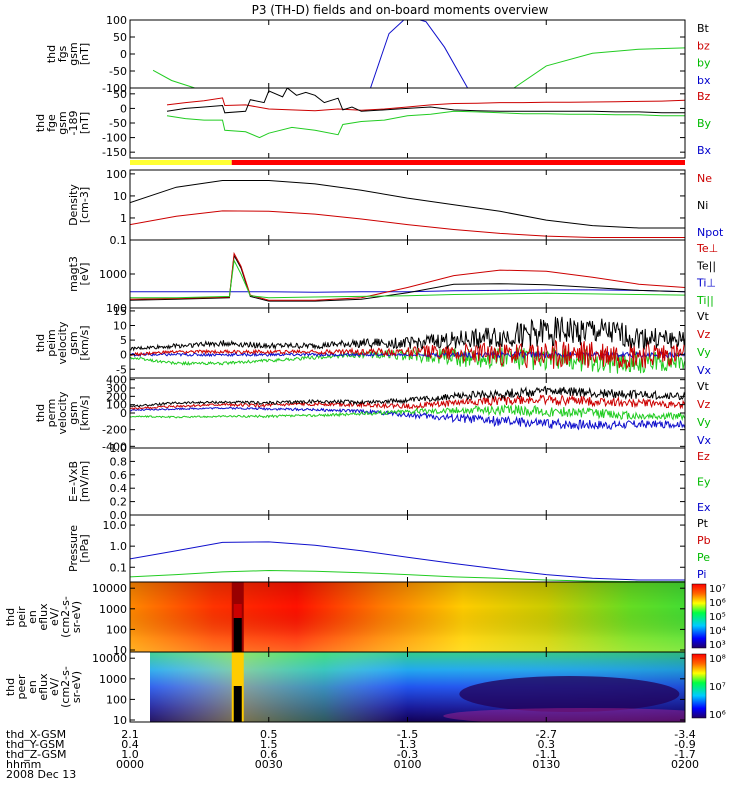 This screenshot has height=800, width=750. What do you see at coordinates (130, 744) in the screenshot?
I see `x-axis-value: 0.4` at bounding box center [130, 744].